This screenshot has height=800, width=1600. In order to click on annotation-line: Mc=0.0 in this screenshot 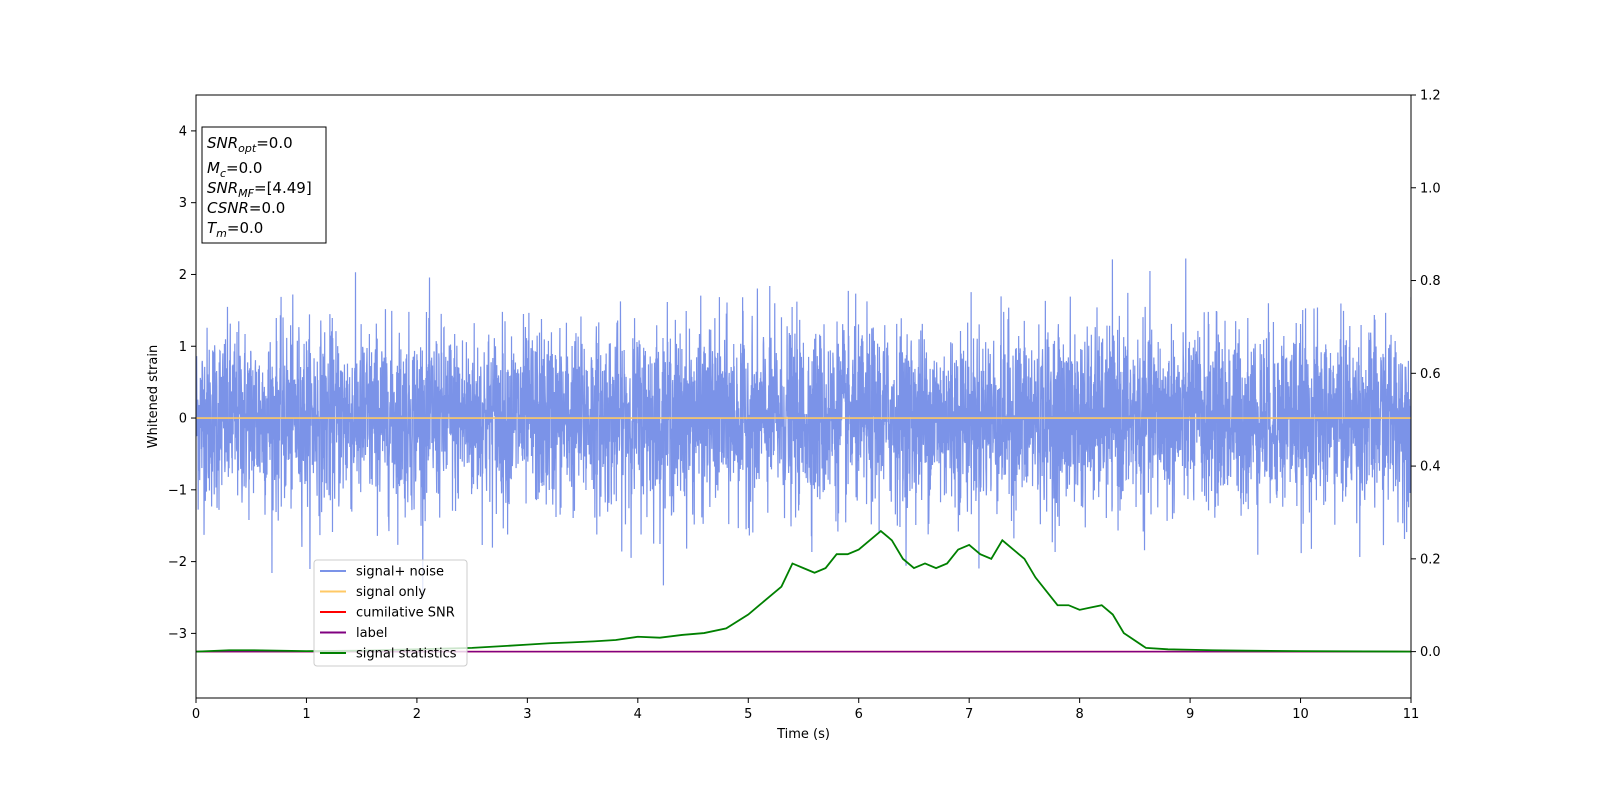, I will do `click(234, 169)`.